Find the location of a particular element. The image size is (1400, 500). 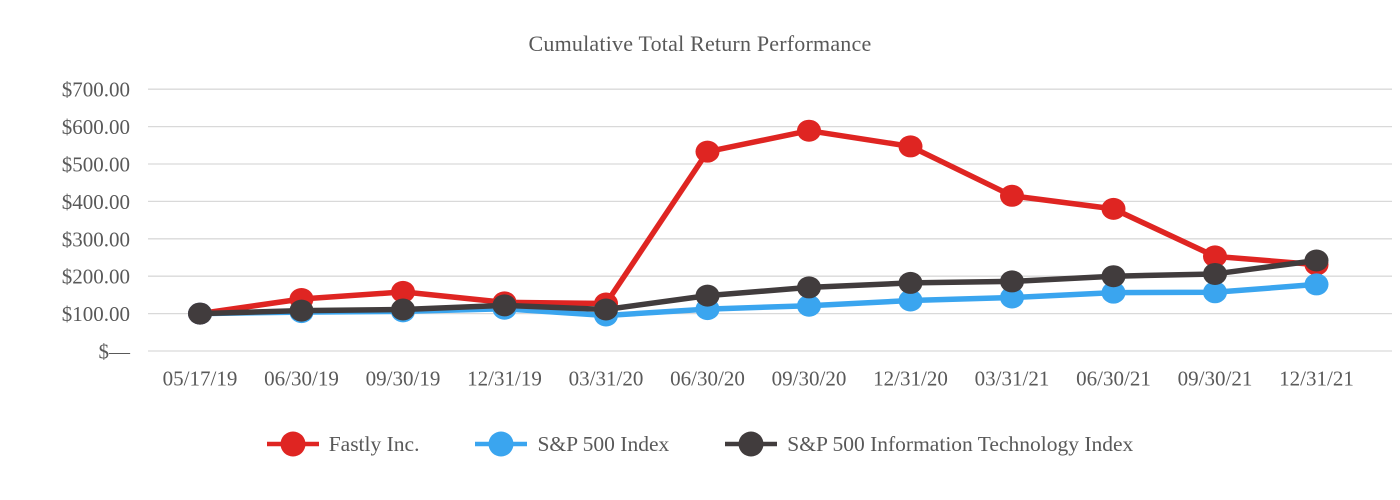

y-tick-label: $— is located at coordinates (115, 352).